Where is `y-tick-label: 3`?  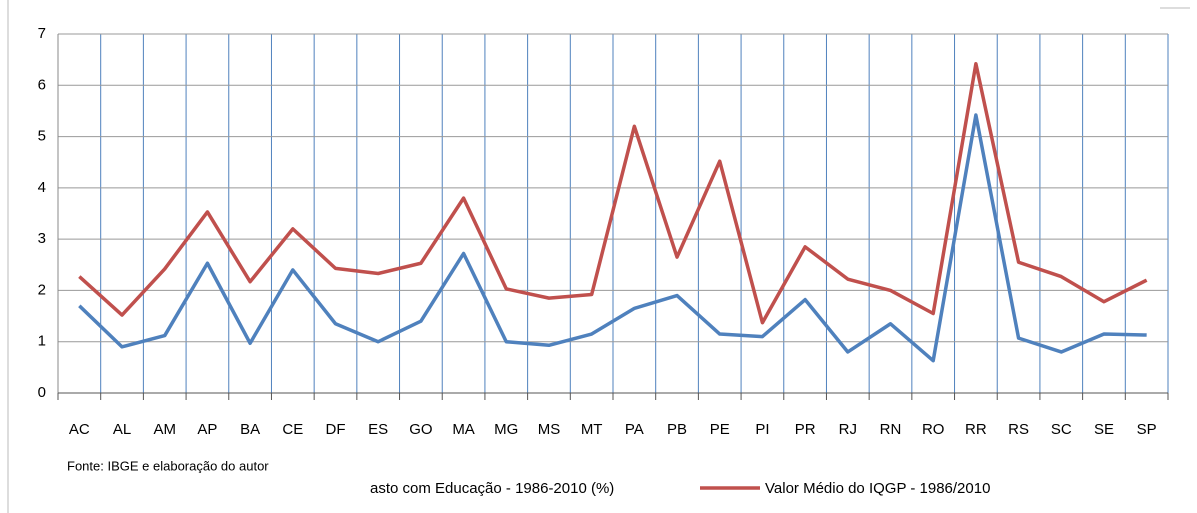
y-tick-label: 3 is located at coordinates (42, 238).